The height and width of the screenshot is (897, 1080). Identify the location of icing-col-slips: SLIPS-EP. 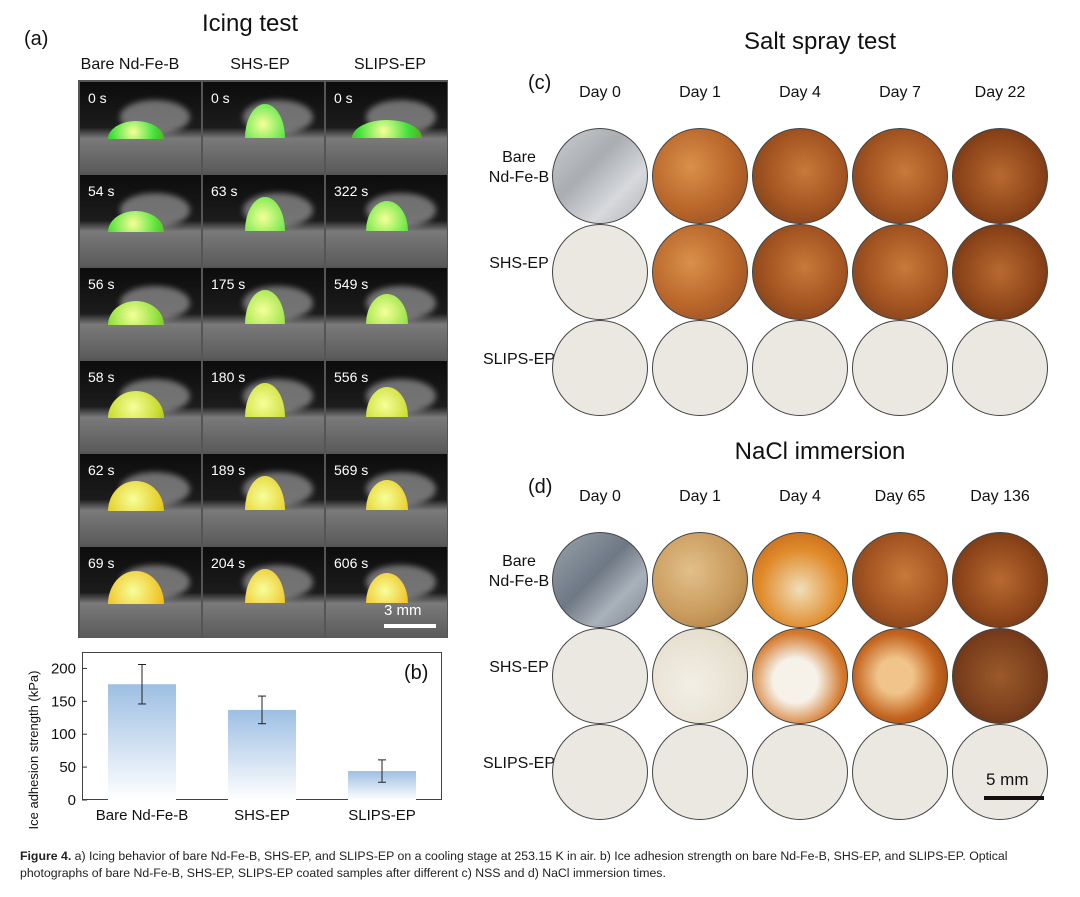
(390, 64).